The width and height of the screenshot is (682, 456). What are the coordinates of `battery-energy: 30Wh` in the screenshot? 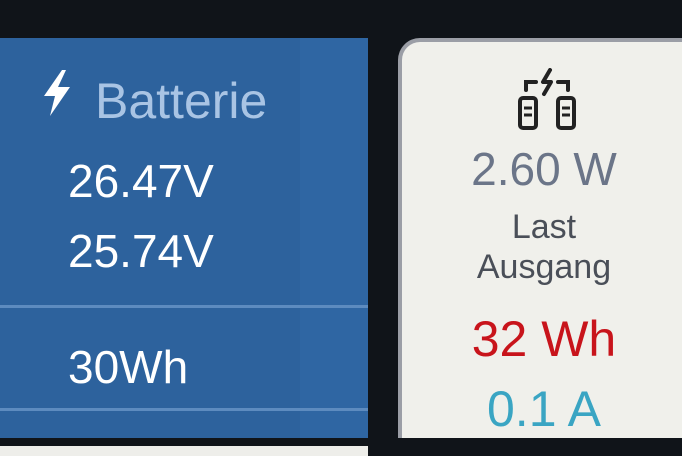 It's located at (128, 367).